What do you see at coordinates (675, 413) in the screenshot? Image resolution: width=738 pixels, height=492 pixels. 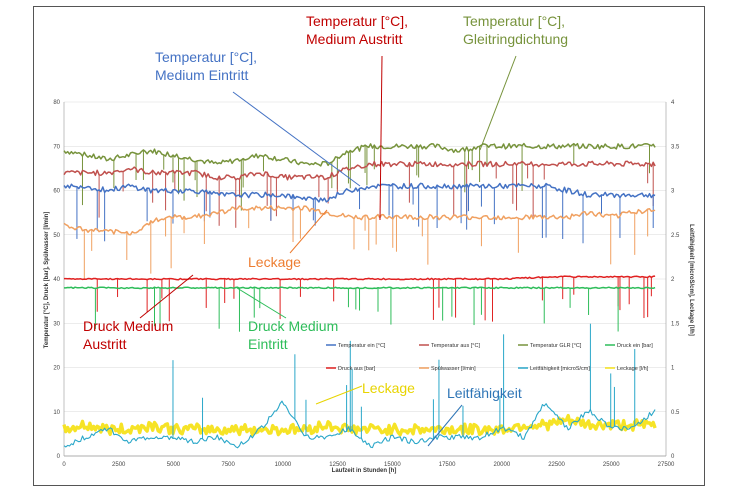 I see `y-tick-right: 0.5` at bounding box center [675, 413].